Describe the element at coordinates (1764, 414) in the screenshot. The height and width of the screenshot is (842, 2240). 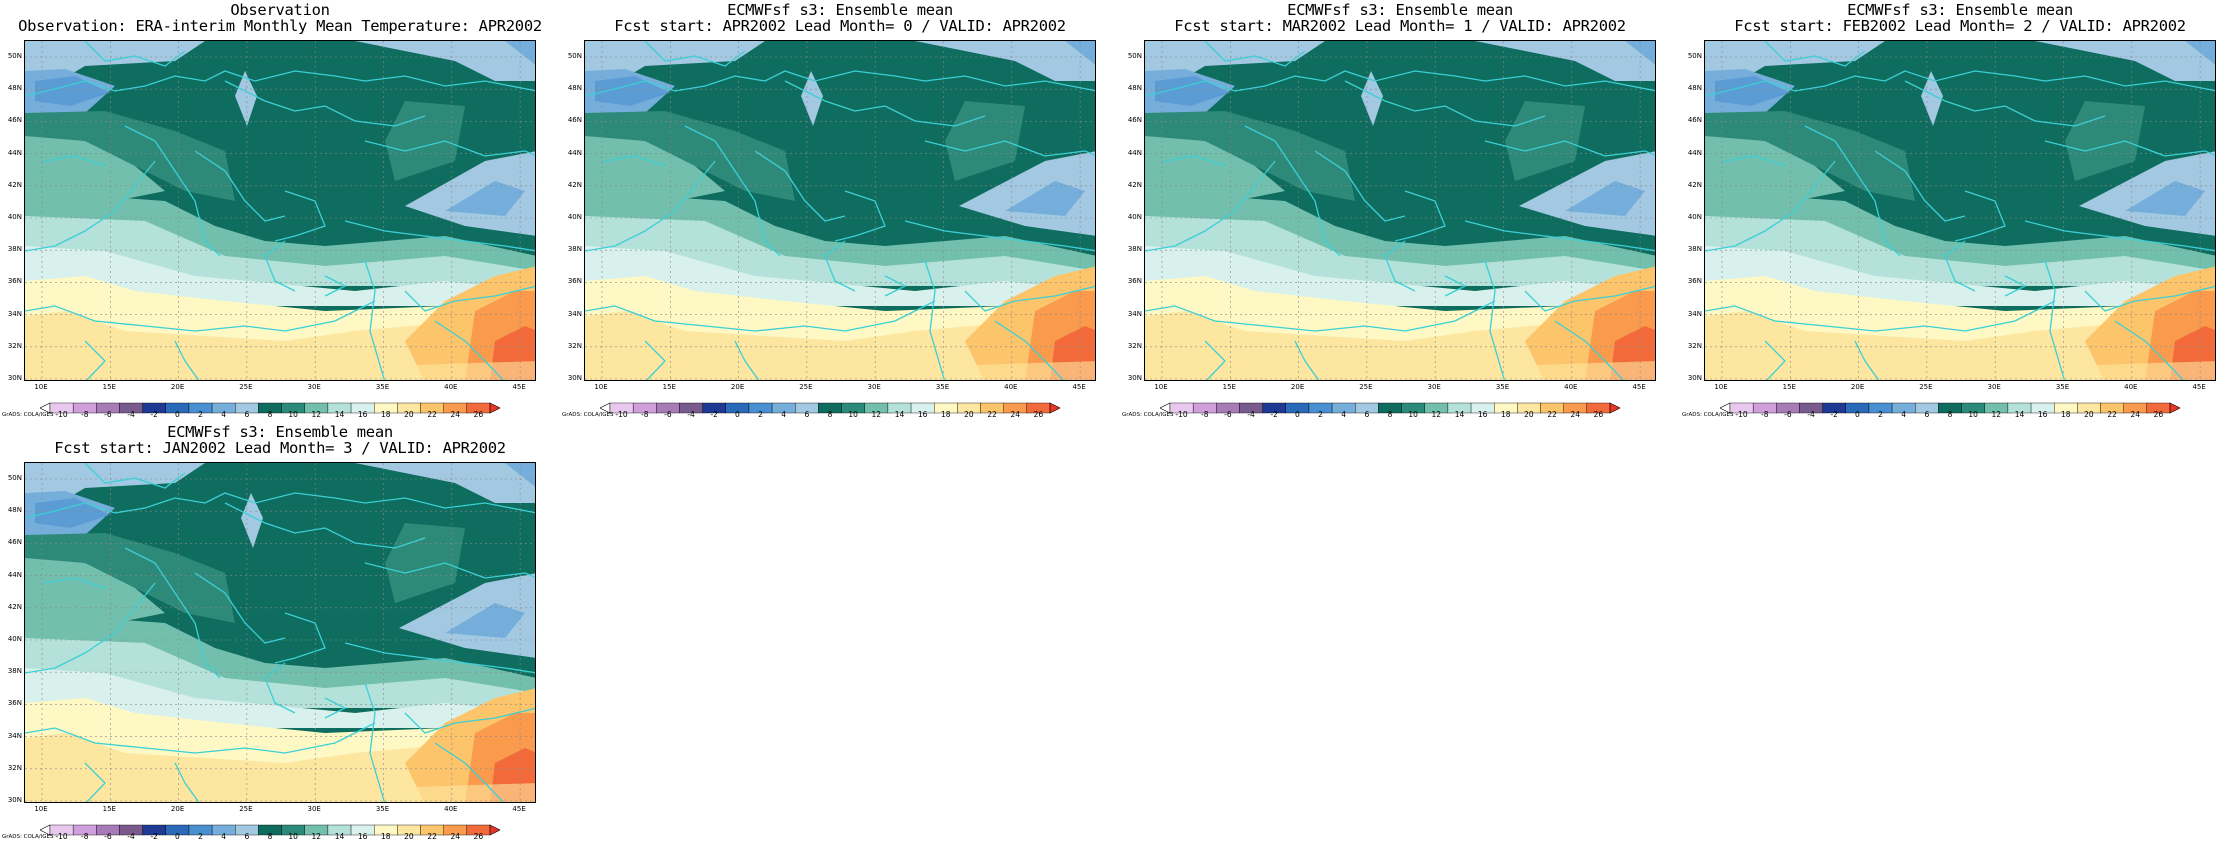
I see `colorbar-label: -8` at that location.